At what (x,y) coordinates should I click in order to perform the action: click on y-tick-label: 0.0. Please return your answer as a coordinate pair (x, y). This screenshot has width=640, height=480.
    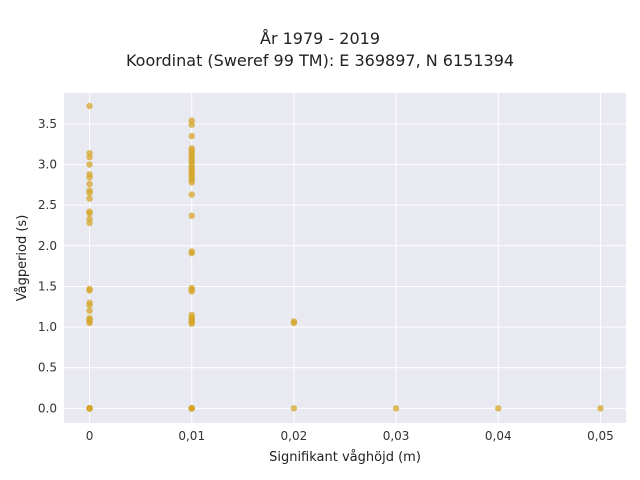
    Looking at the image, I should click on (47, 408).